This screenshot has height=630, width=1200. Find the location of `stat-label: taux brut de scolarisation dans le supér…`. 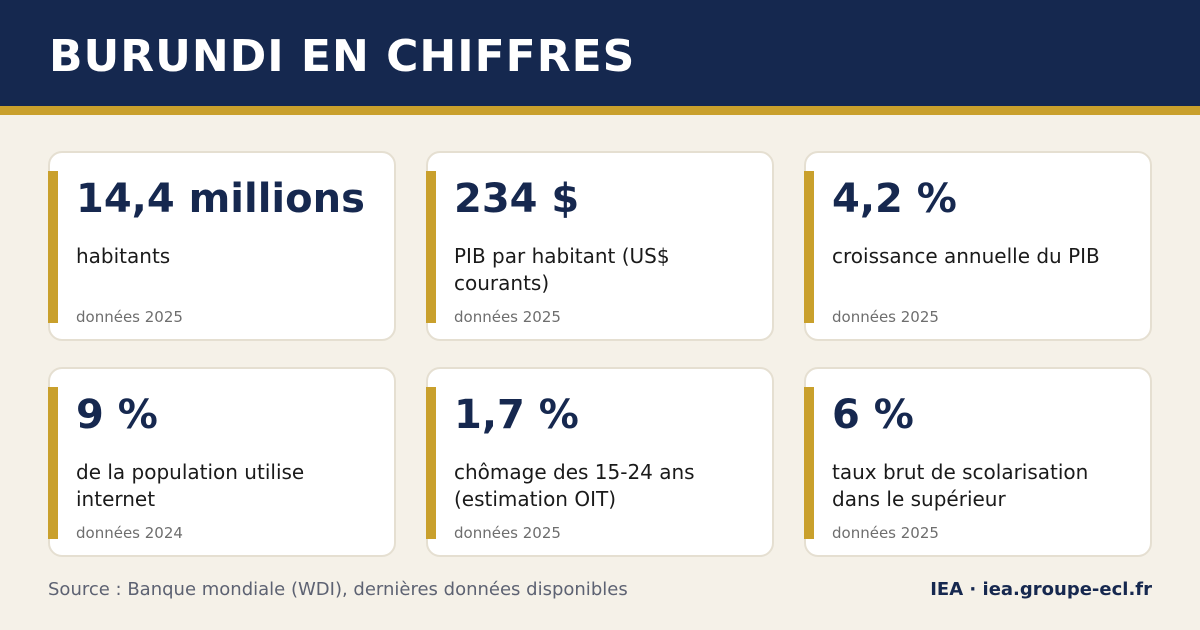

stat-label: taux brut de scolarisation dans le supér… is located at coordinates (960, 485).